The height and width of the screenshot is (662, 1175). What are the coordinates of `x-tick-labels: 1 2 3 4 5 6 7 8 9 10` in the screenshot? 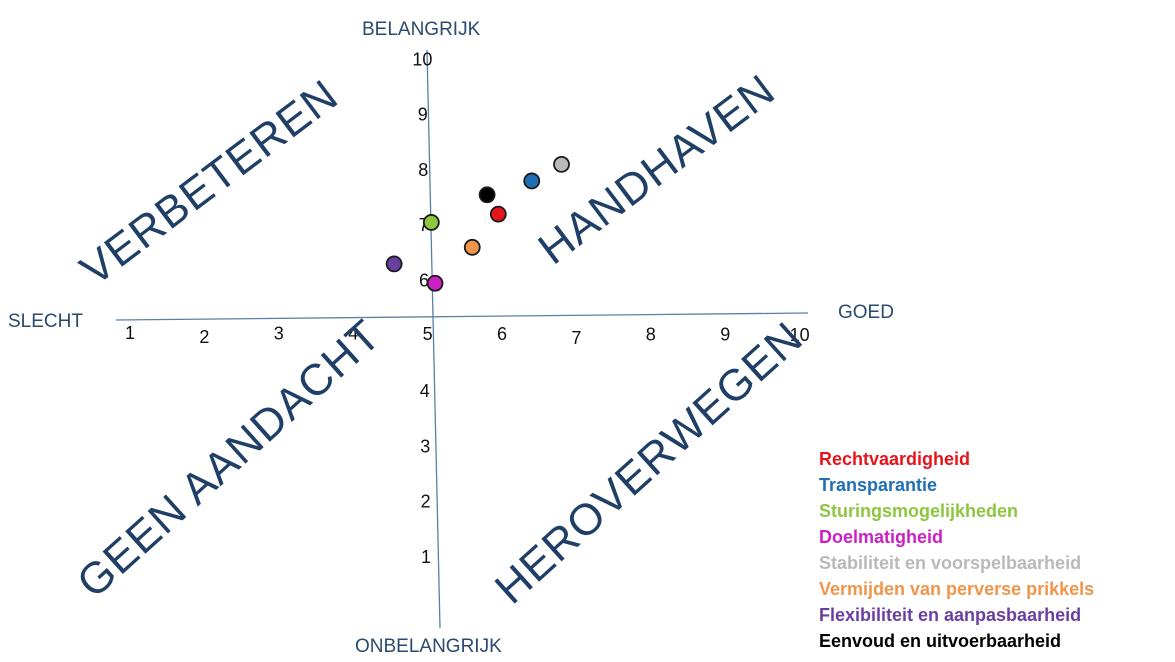 It's located at (467, 335).